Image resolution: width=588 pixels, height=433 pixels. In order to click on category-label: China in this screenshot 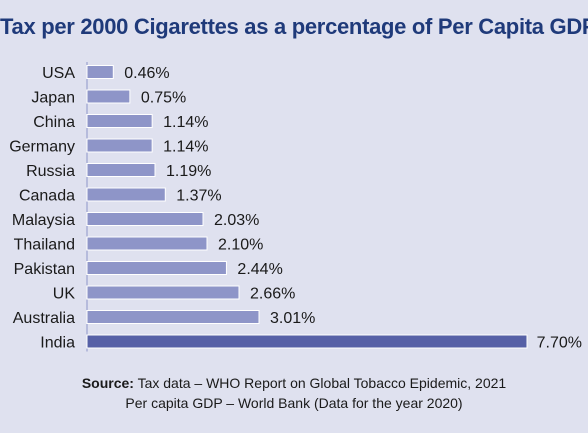, I will do `click(54, 122)`.